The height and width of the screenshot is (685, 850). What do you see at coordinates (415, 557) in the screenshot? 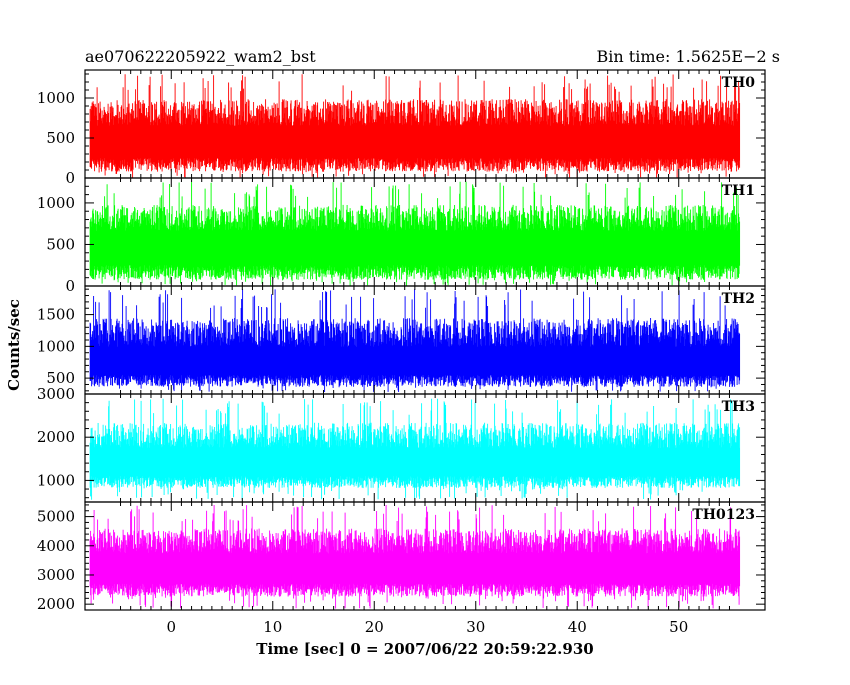
I see `series-line-th0123` at bounding box center [415, 557].